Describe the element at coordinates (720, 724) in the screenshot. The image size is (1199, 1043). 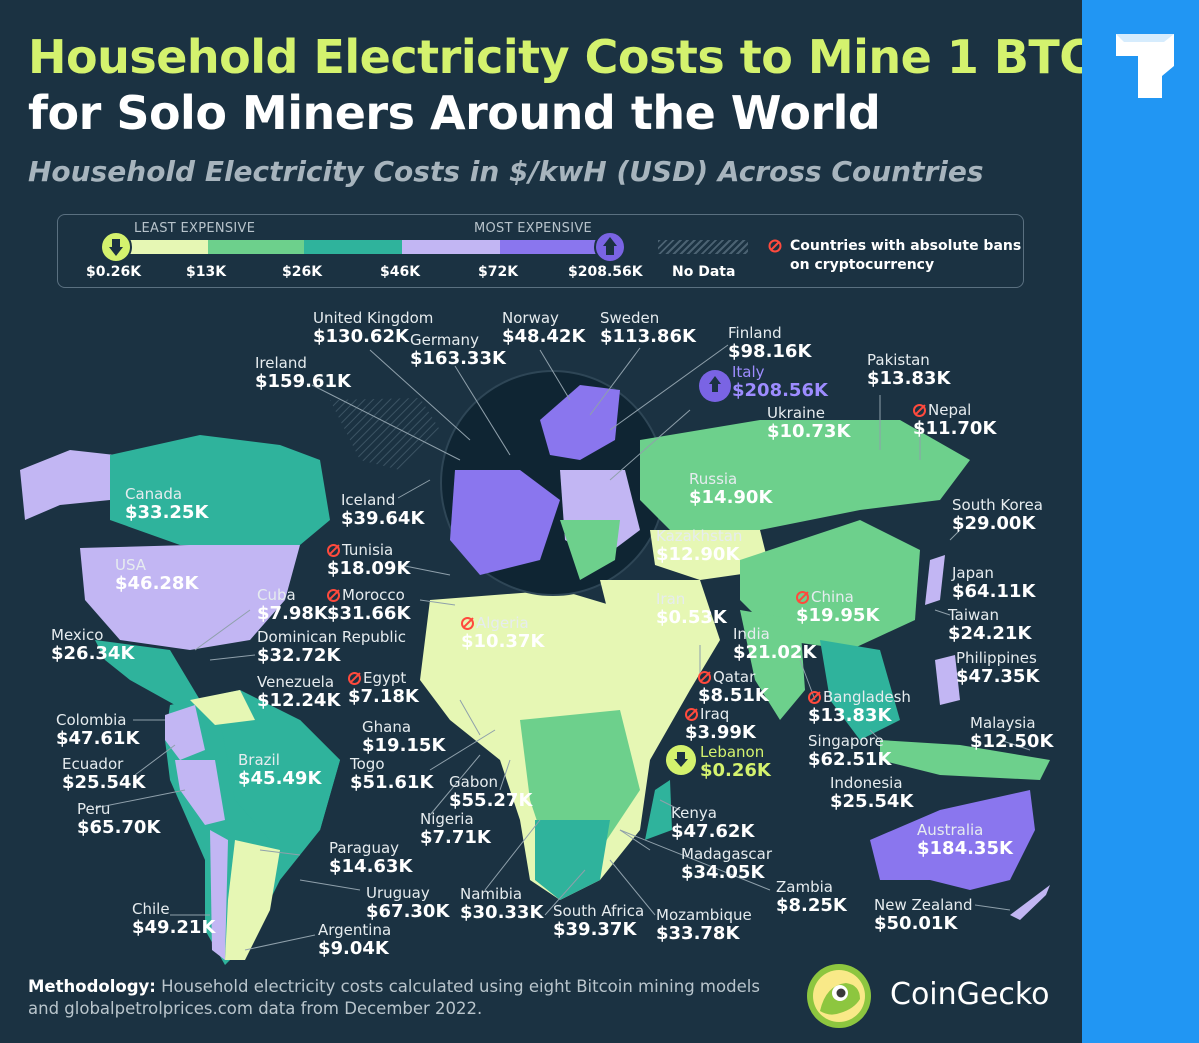
I see `label-iraq: Iraq $3.99K` at that location.